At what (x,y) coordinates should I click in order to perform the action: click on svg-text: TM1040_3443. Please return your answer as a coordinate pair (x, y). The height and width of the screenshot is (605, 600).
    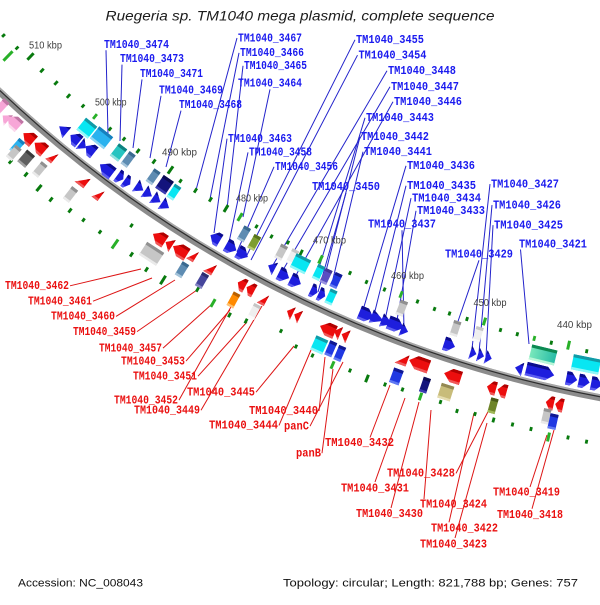
    Looking at the image, I should click on (400, 118).